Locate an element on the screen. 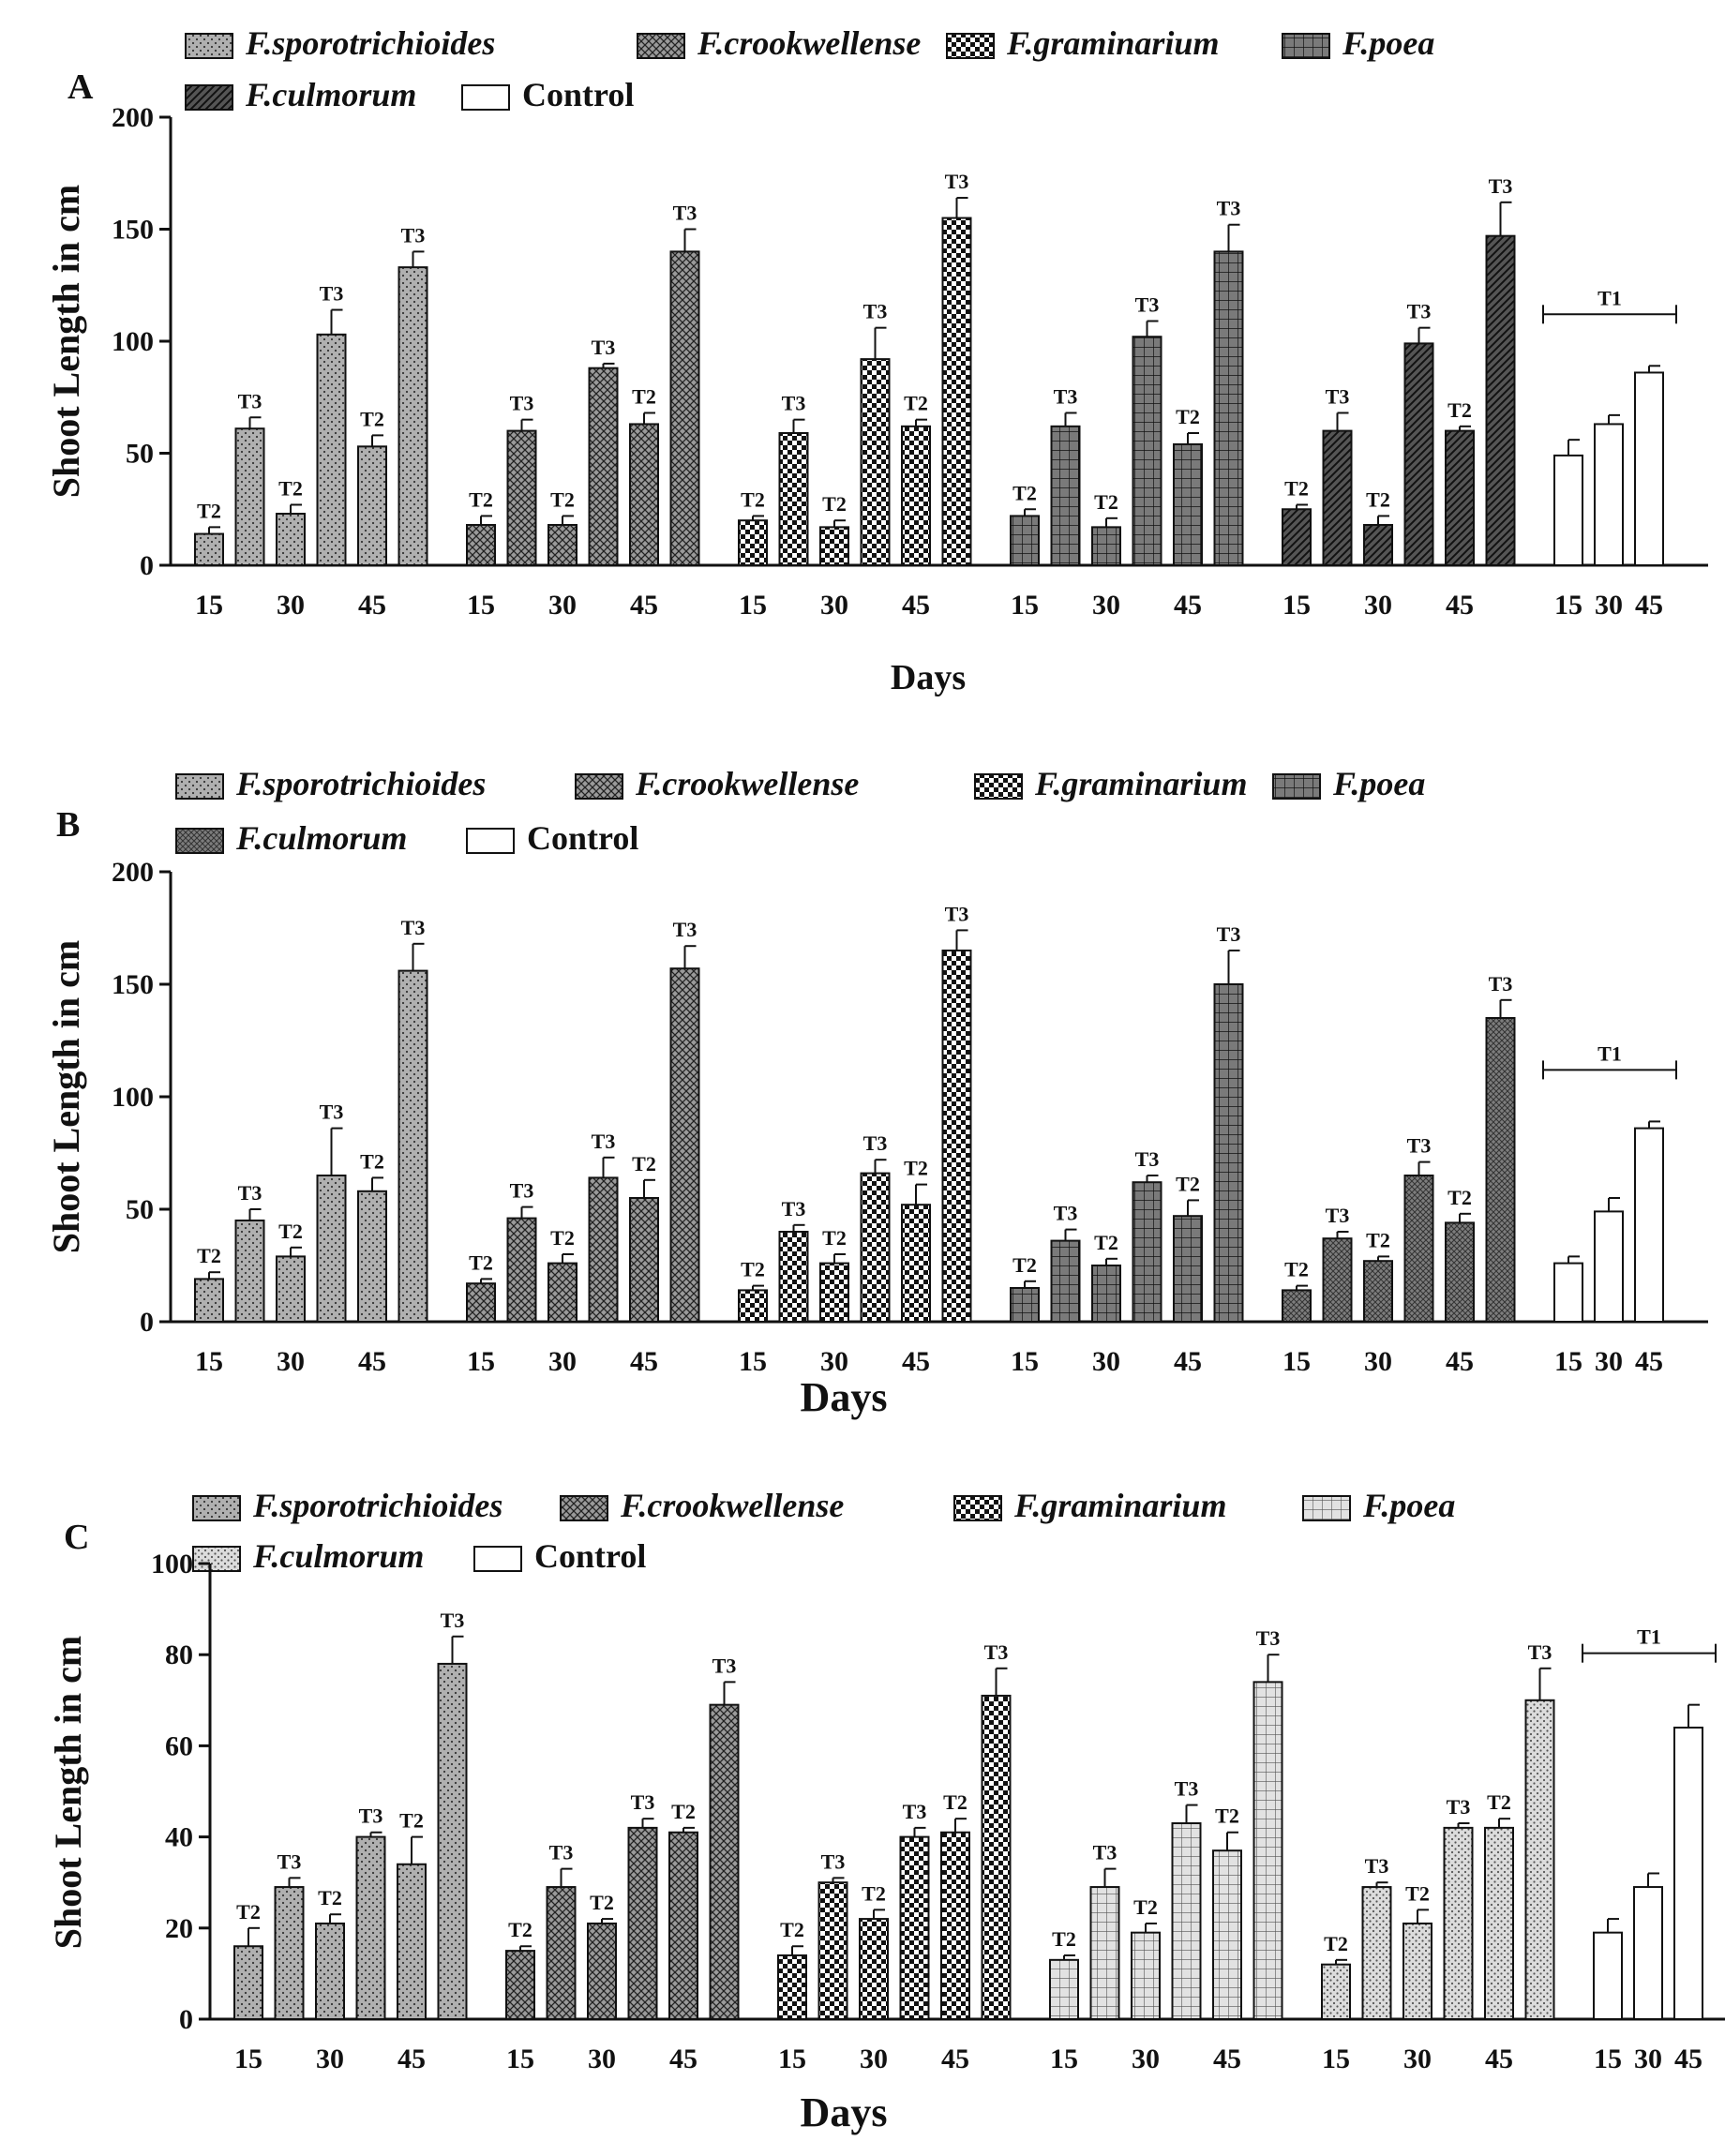 This screenshot has width=1725, height=2156. y-tick-label: 20 is located at coordinates (179, 1928).